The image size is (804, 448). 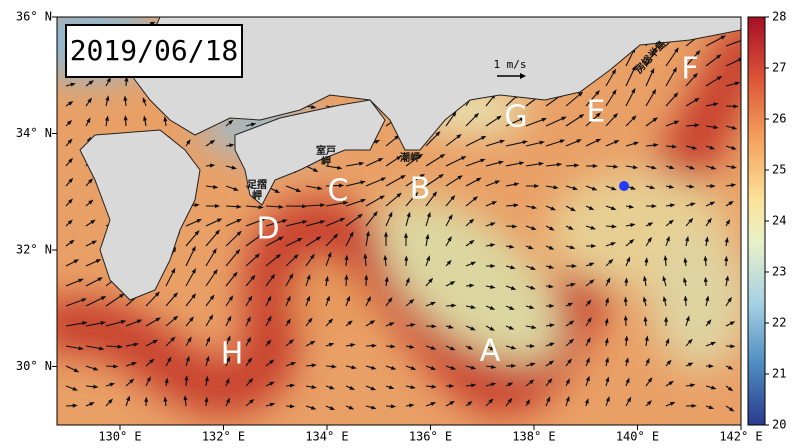 What do you see at coordinates (420, 189) in the screenshot?
I see `region-label: B` at bounding box center [420, 189].